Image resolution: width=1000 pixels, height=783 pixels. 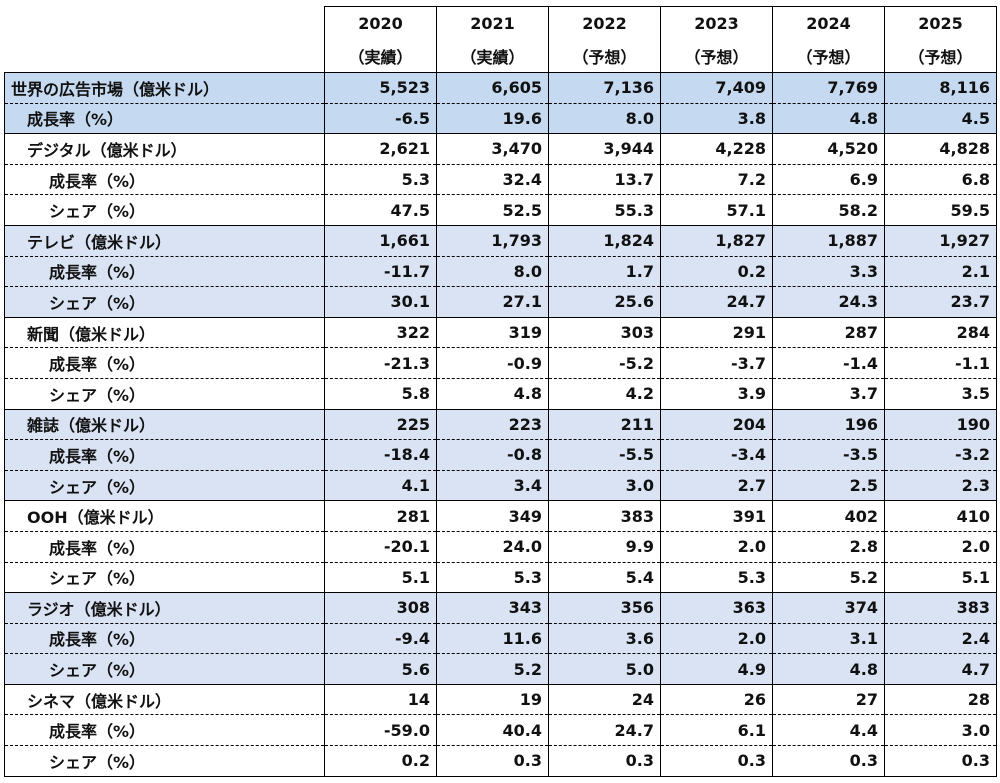 I want to click on cell-value: 5.8, so click(x=380, y=394).